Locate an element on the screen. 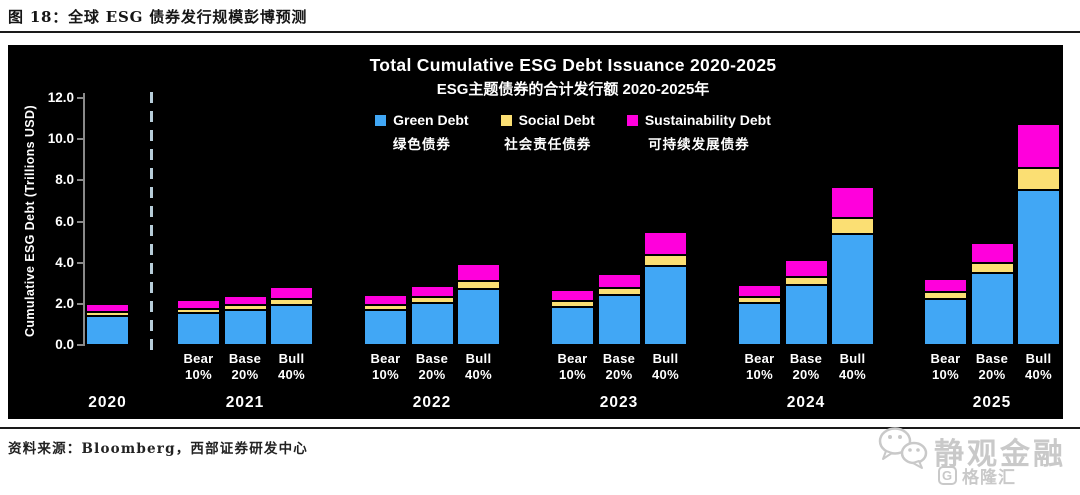 This screenshot has height=495, width=1080. legend-label: Social Debt is located at coordinates (556, 120).